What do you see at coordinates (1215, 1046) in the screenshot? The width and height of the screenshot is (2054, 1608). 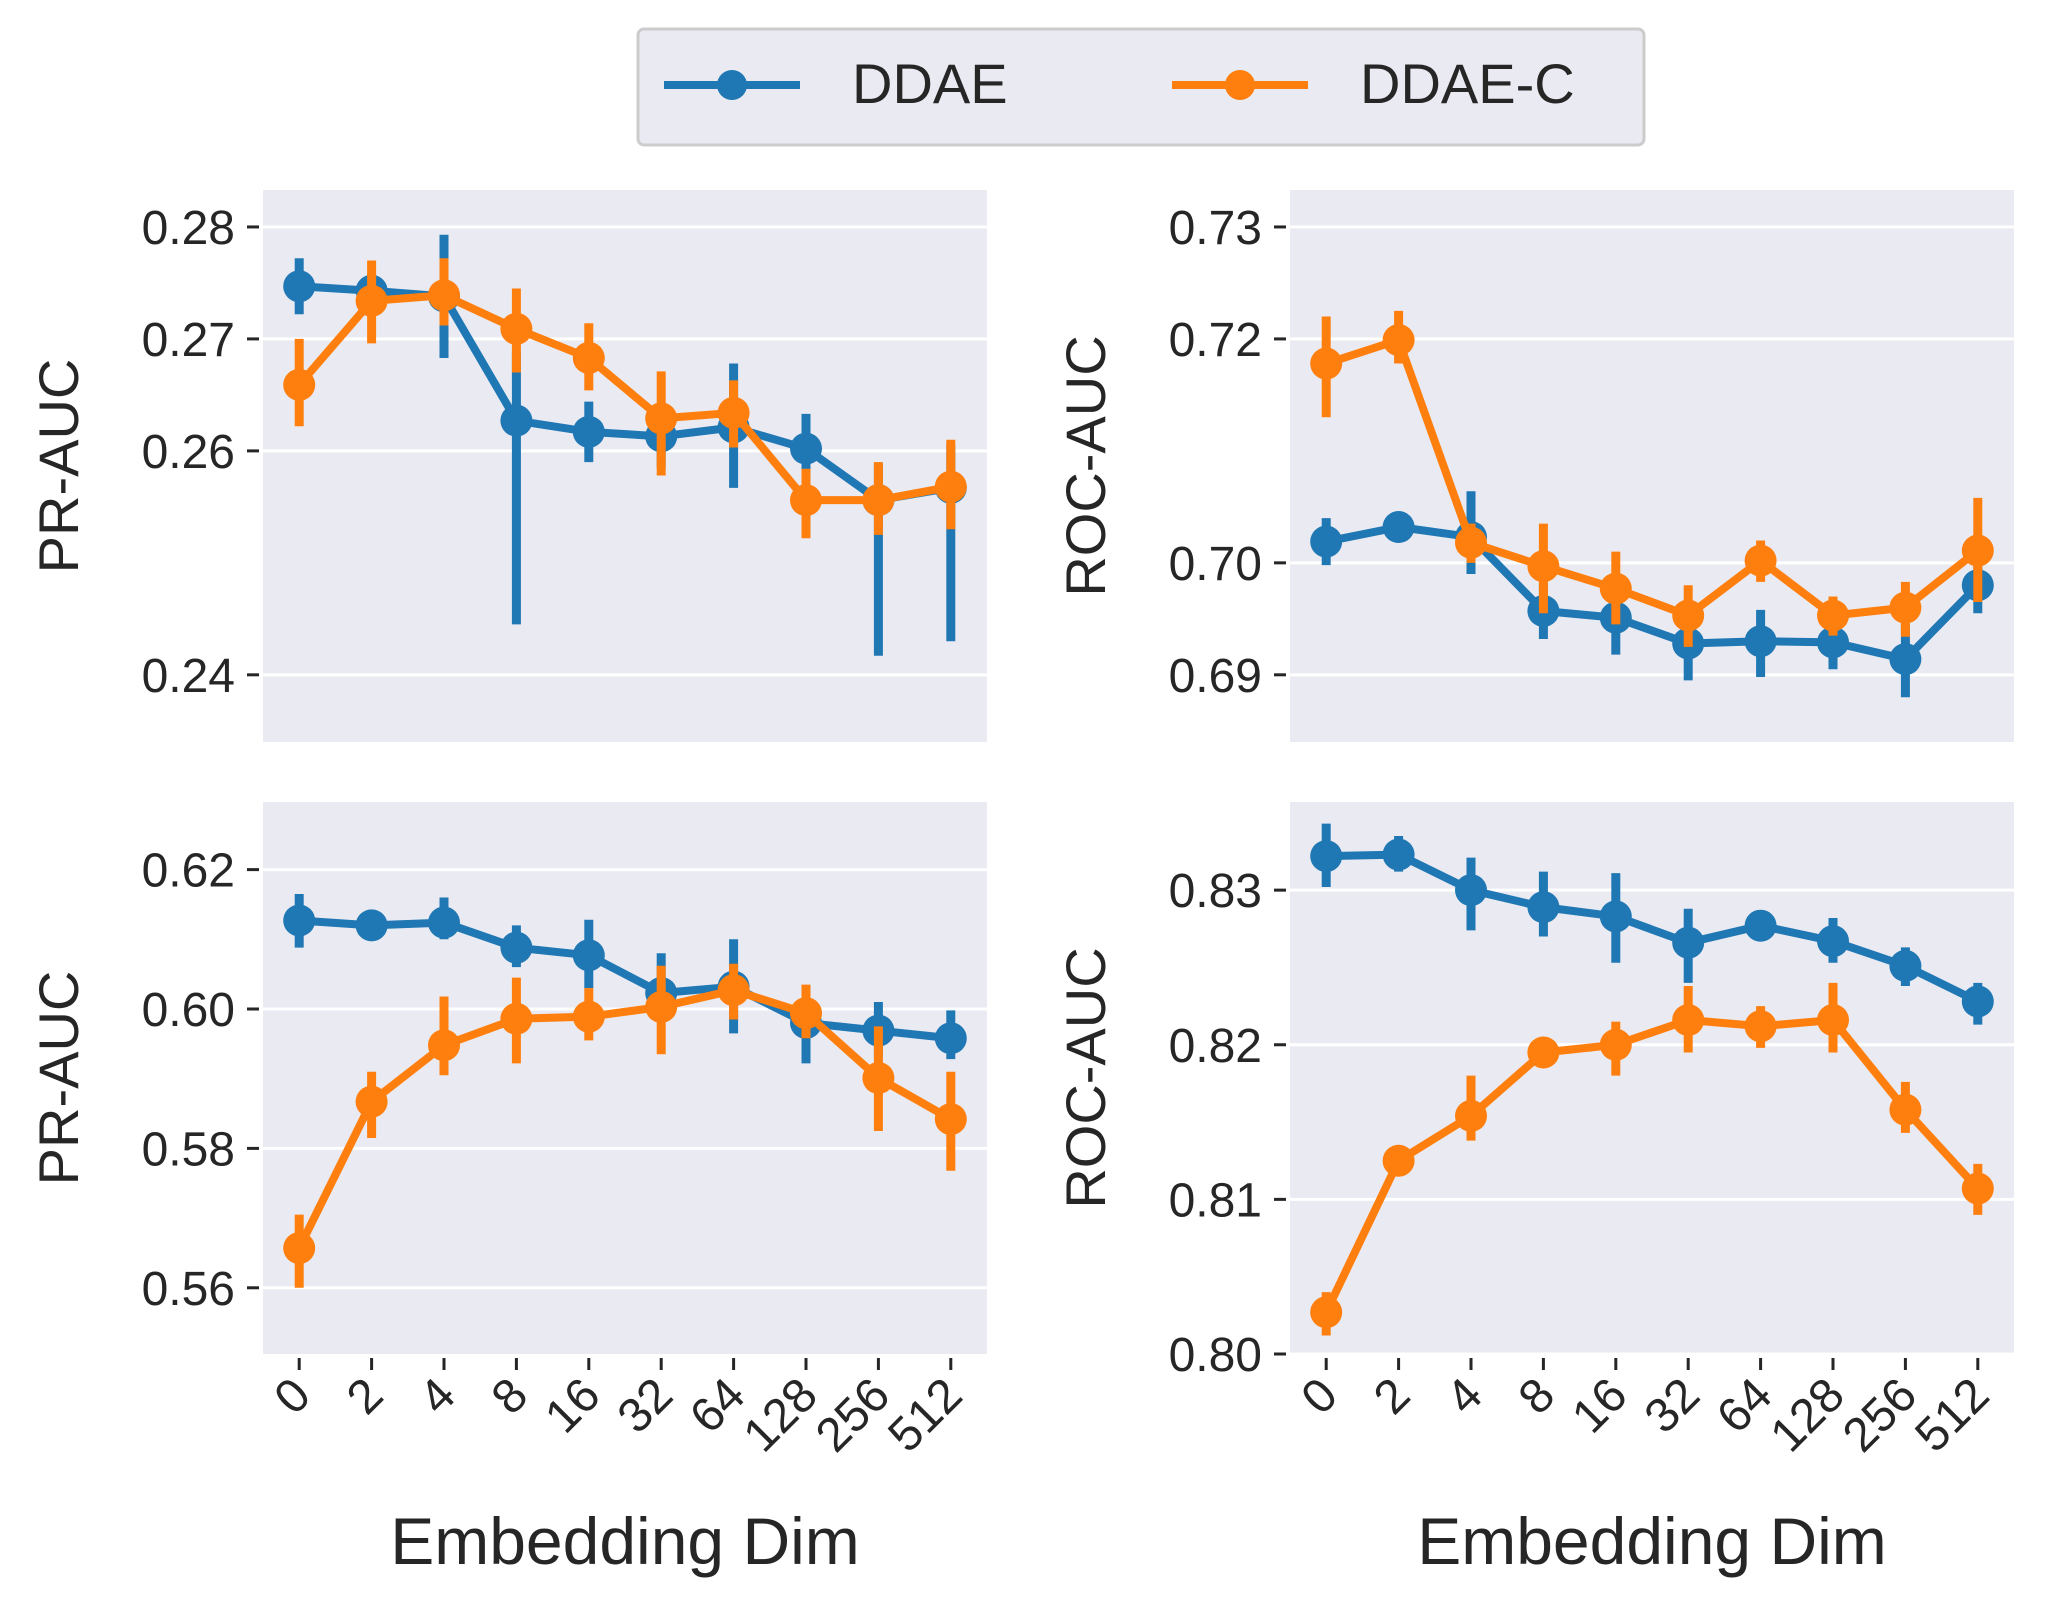 I see `y-tick-label: 0.82` at bounding box center [1215, 1046].